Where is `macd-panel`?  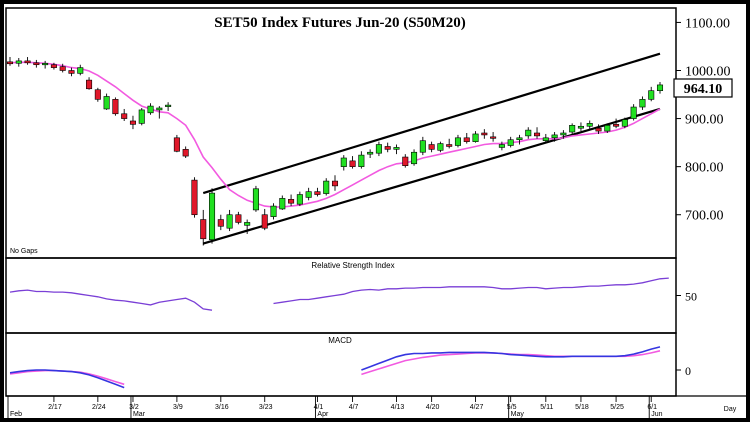
macd-panel is located at coordinates (335, 367).